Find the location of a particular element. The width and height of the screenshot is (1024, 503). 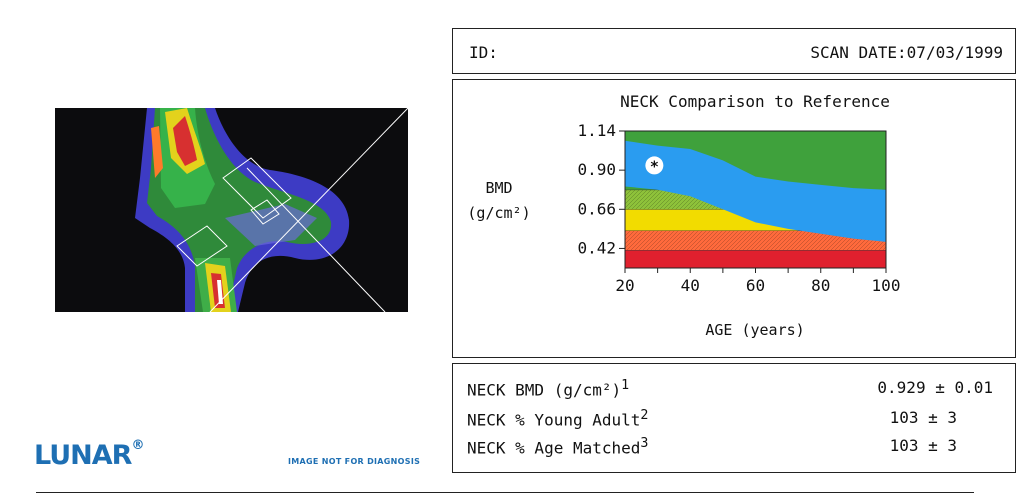

x-tick-label: 80 is located at coordinates (820, 285).